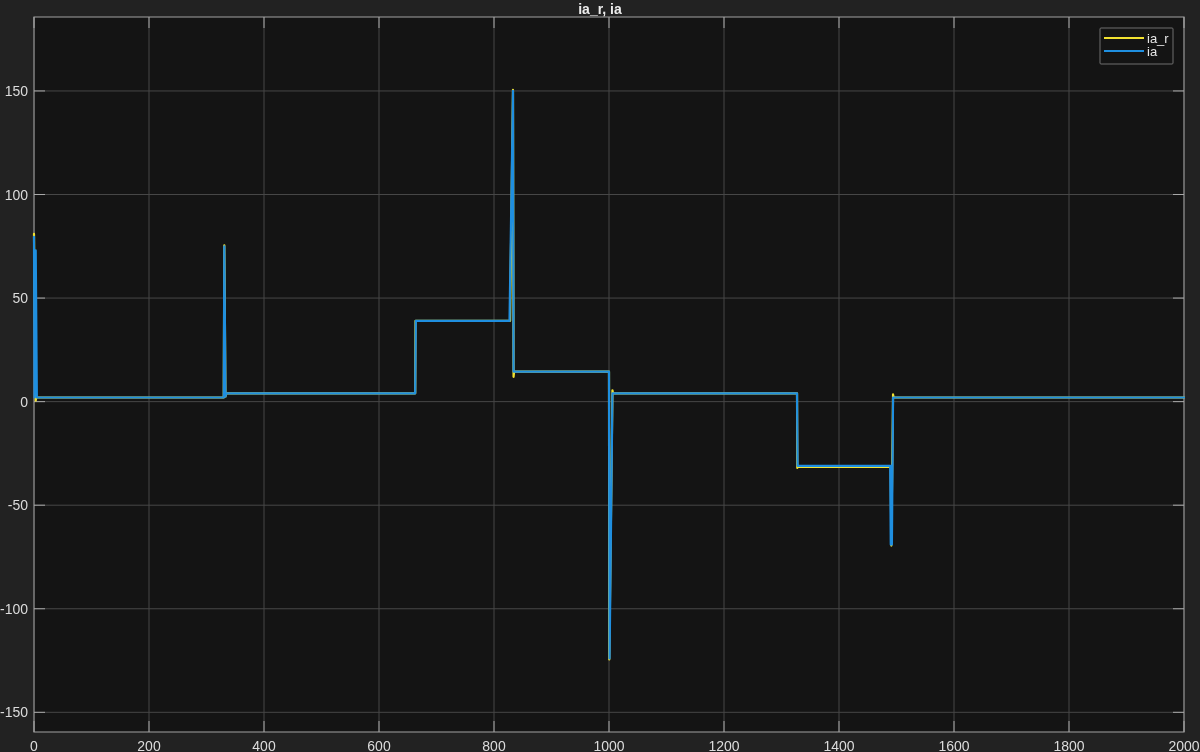 This screenshot has width=1200, height=752. What do you see at coordinates (724, 744) in the screenshot?
I see `x-tick-label: 1200` at bounding box center [724, 744].